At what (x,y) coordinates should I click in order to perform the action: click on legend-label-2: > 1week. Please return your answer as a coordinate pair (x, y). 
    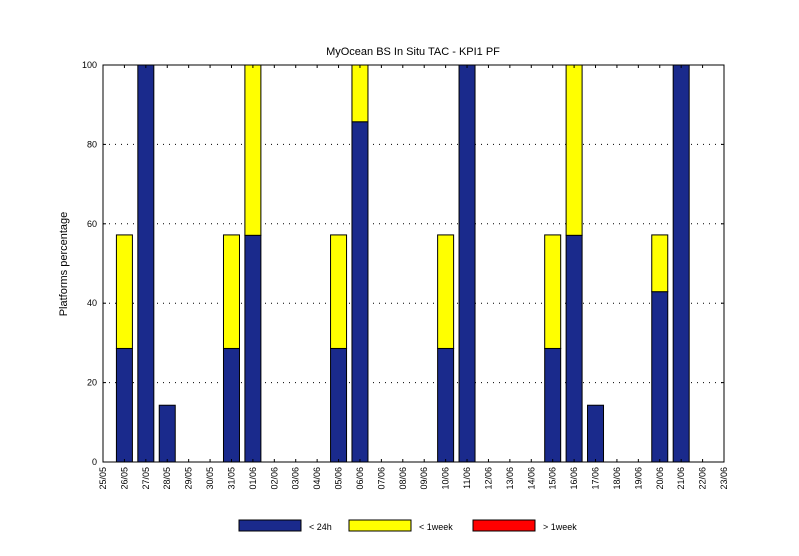
    Looking at the image, I should click on (560, 527).